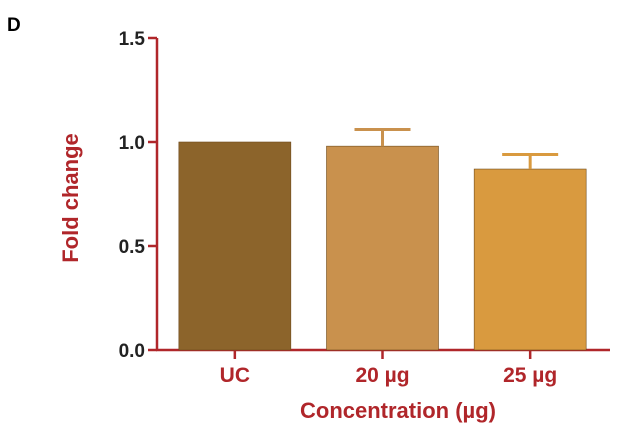 Image resolution: width=626 pixels, height=425 pixels. What do you see at coordinates (132, 39) in the screenshot?
I see `y-tick-label: 1.5` at bounding box center [132, 39].